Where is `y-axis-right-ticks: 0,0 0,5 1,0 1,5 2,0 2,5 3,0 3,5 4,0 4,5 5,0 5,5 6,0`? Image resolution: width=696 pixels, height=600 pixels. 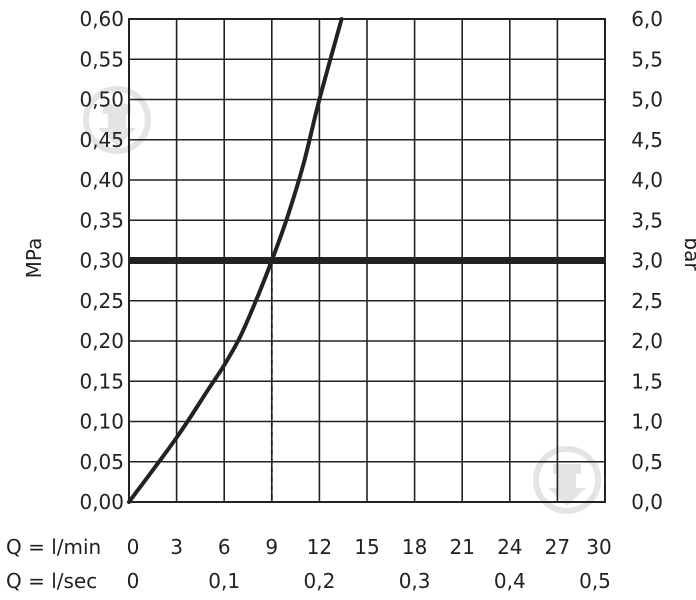
y-axis-right-ticks: 0,0 0,5 1,0 1,5 2,0 2,5 3,0 3,5 4,0 4,5 5,0 5,5 6,0 is located at coordinates (647, 260).